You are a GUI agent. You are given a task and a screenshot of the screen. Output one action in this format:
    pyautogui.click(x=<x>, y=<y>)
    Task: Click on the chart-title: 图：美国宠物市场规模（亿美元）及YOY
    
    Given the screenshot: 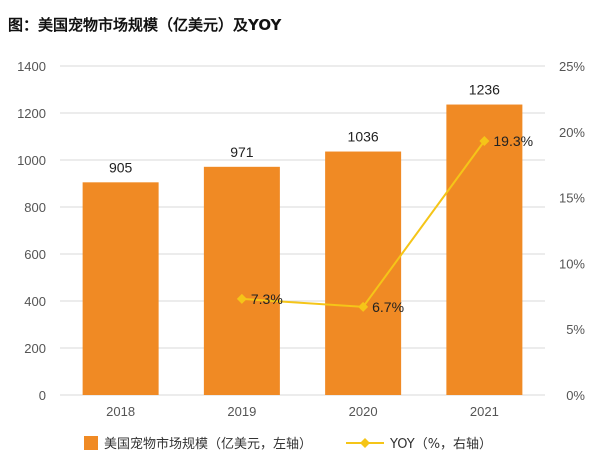 What is the action you would take?
    pyautogui.click(x=145, y=25)
    